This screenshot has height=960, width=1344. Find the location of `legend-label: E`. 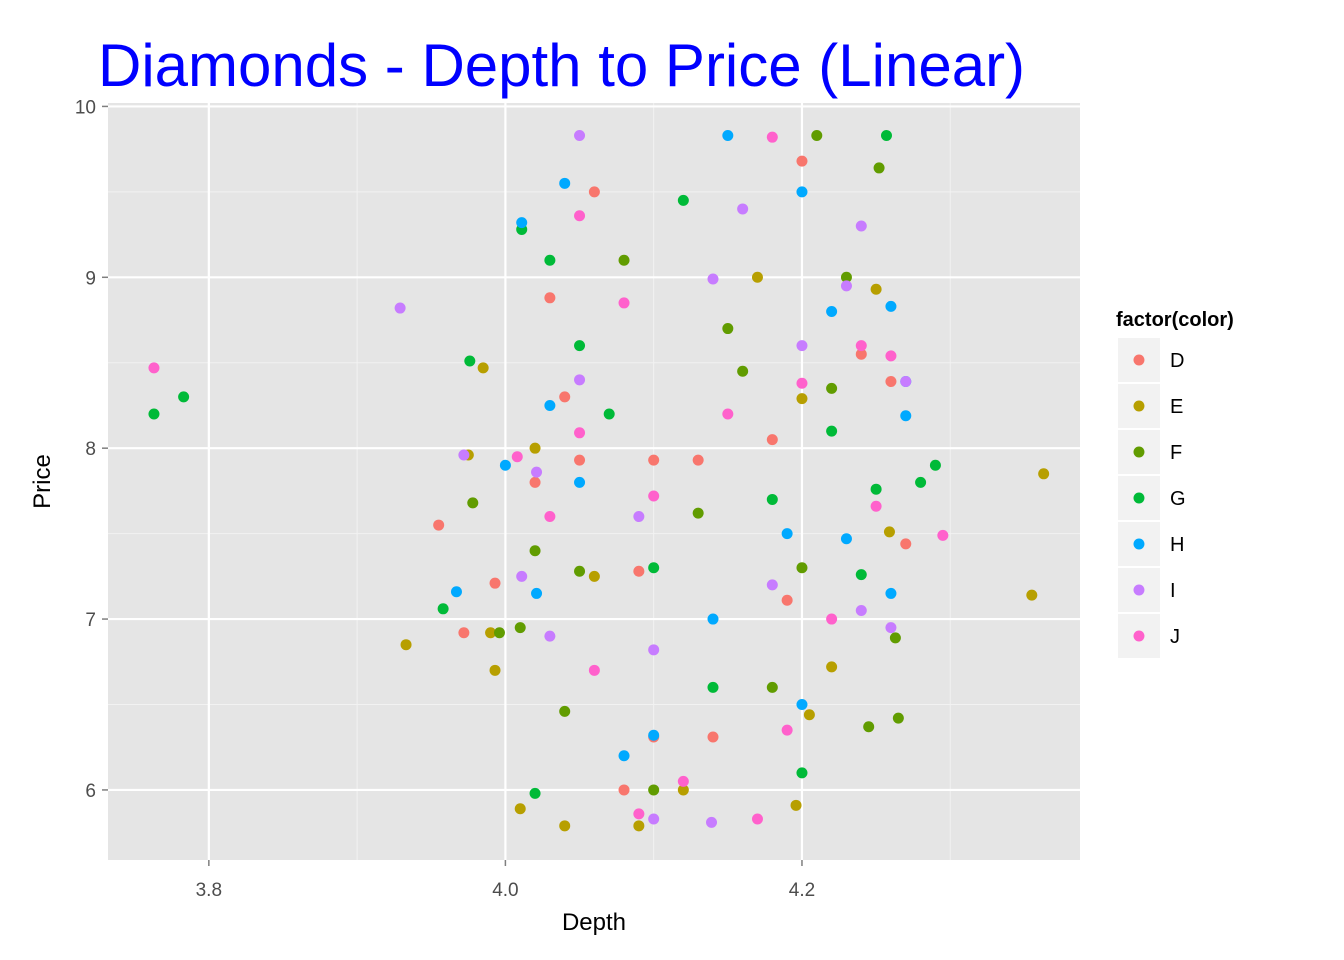

legend-label: E is located at coordinates (1176, 407).